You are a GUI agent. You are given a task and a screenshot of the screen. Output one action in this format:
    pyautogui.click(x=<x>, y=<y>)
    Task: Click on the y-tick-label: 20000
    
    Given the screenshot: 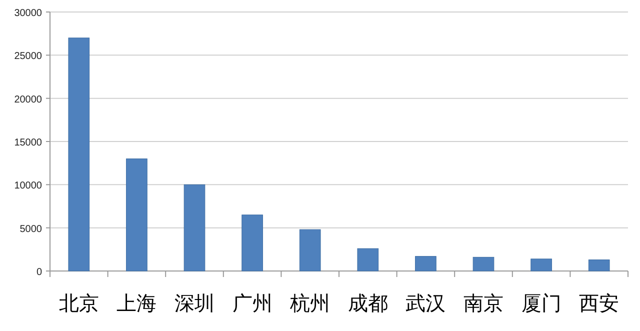 What is the action you would take?
    pyautogui.click(x=28, y=100)
    